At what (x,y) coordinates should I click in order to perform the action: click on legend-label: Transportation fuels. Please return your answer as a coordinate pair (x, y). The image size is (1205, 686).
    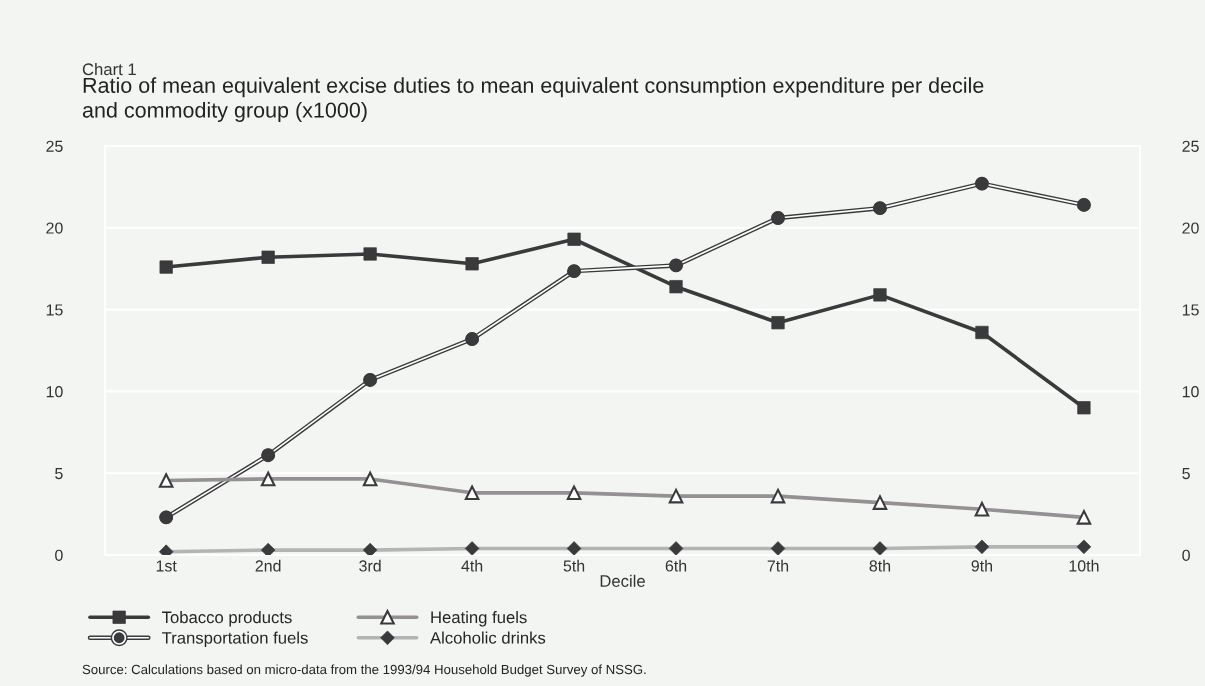
    Looking at the image, I should click on (235, 639).